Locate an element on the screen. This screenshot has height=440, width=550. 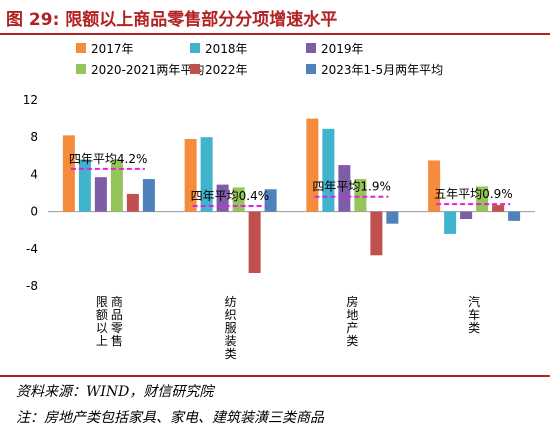
legend-label: 2022年 is located at coordinates (226, 70).